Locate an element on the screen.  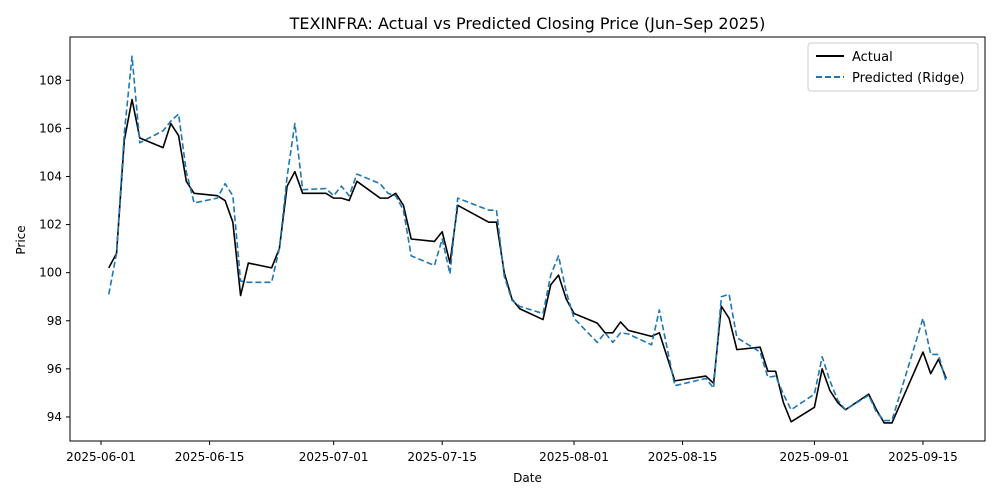
legend-label-actual: Actual is located at coordinates (872, 57).